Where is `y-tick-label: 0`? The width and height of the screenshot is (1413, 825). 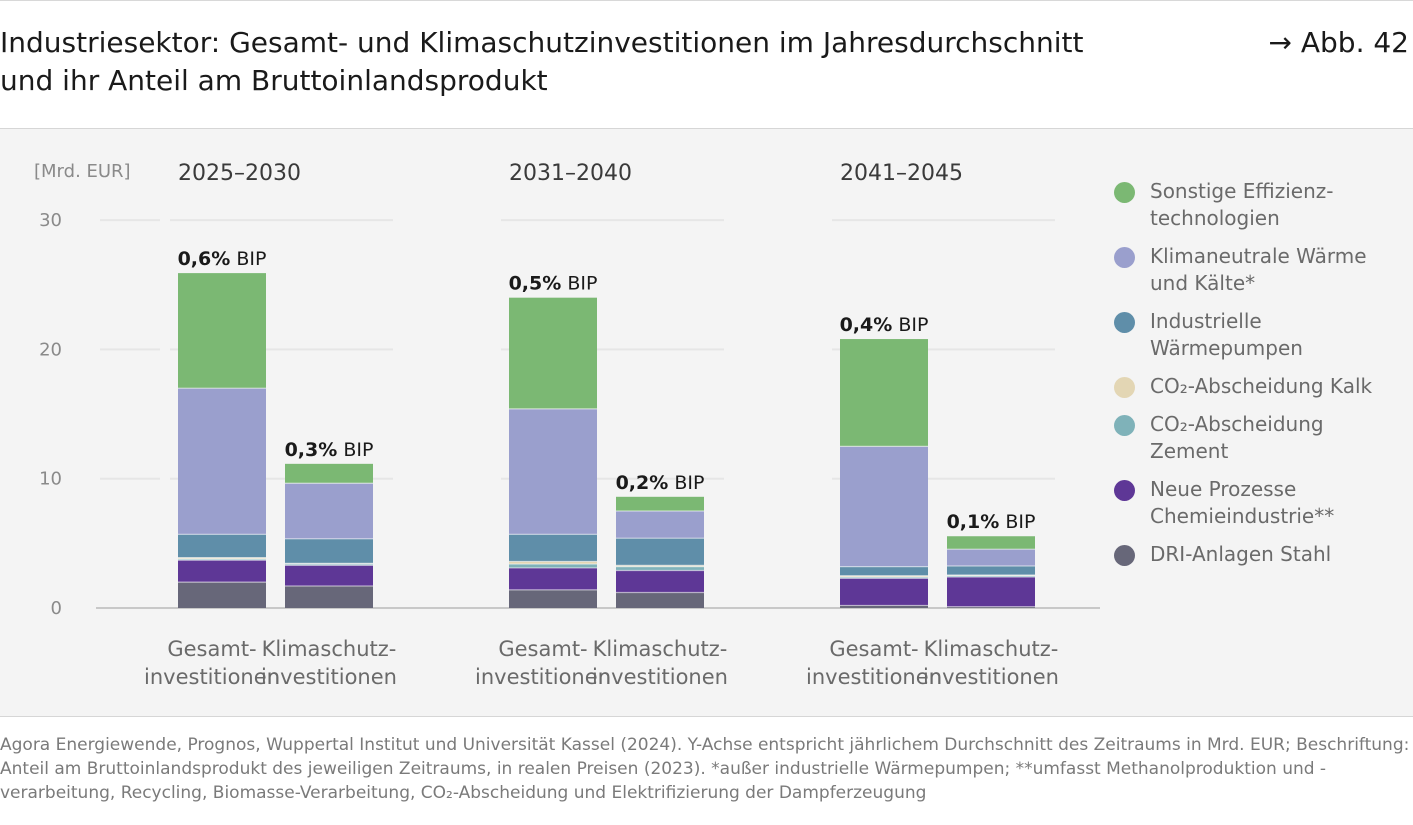
y-tick-label: 0 is located at coordinates (56, 608).